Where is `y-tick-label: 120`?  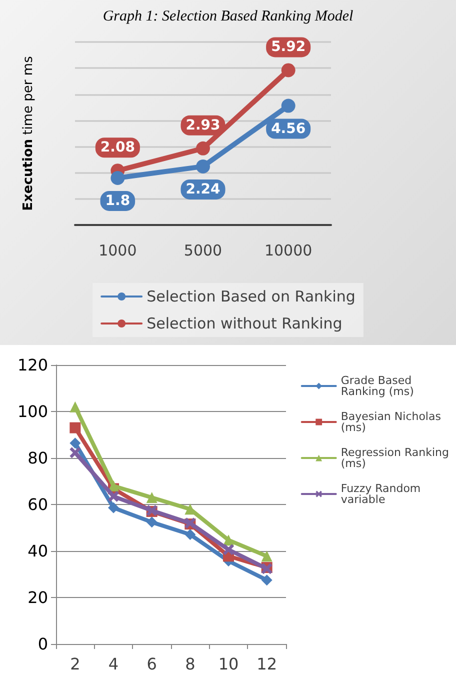 y-tick-label: 120 is located at coordinates (32, 365).